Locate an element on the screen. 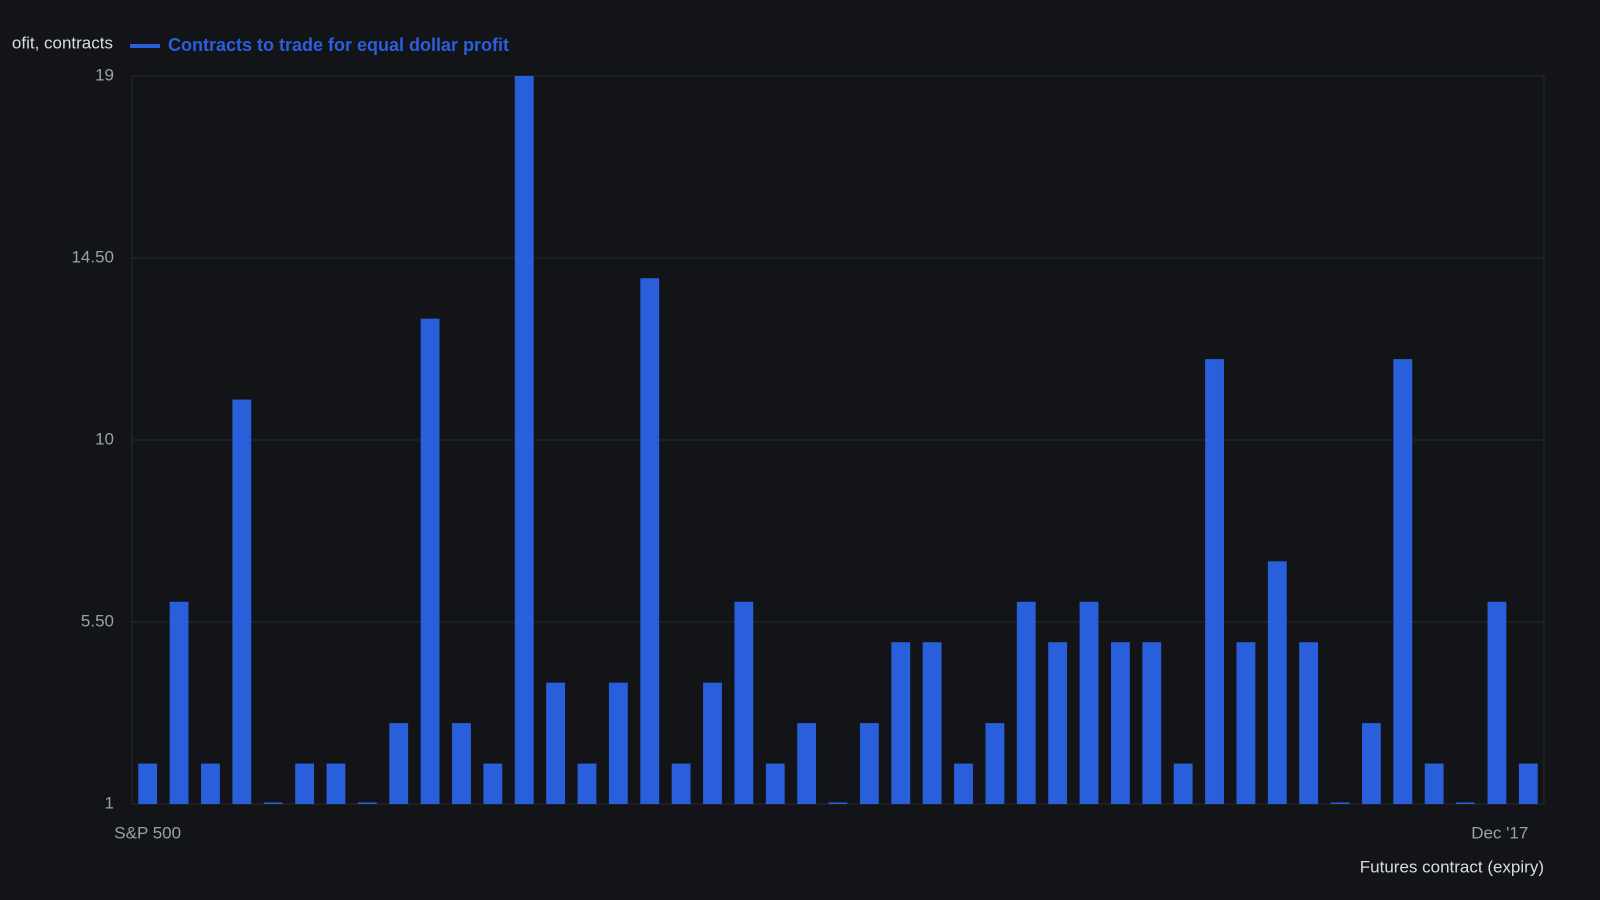 The height and width of the screenshot is (900, 1600). y-tick-label: 5.50 is located at coordinates (97, 620).